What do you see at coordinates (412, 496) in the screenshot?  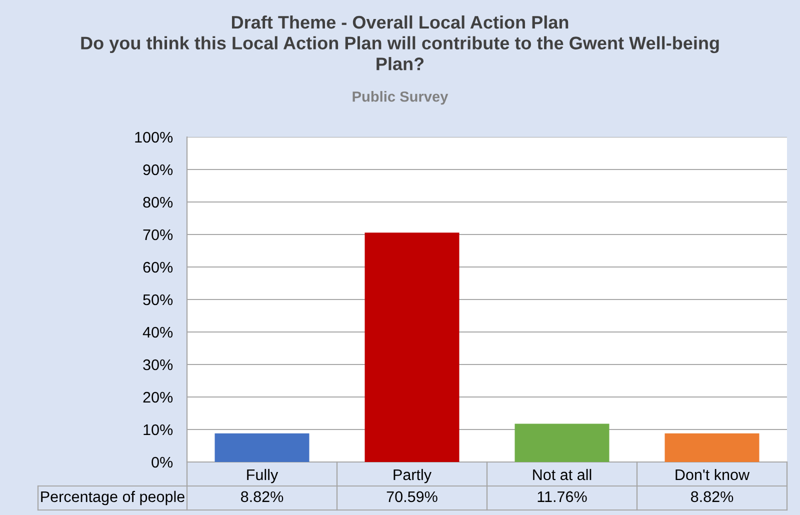 I see `data-label: 70.59%` at bounding box center [412, 496].